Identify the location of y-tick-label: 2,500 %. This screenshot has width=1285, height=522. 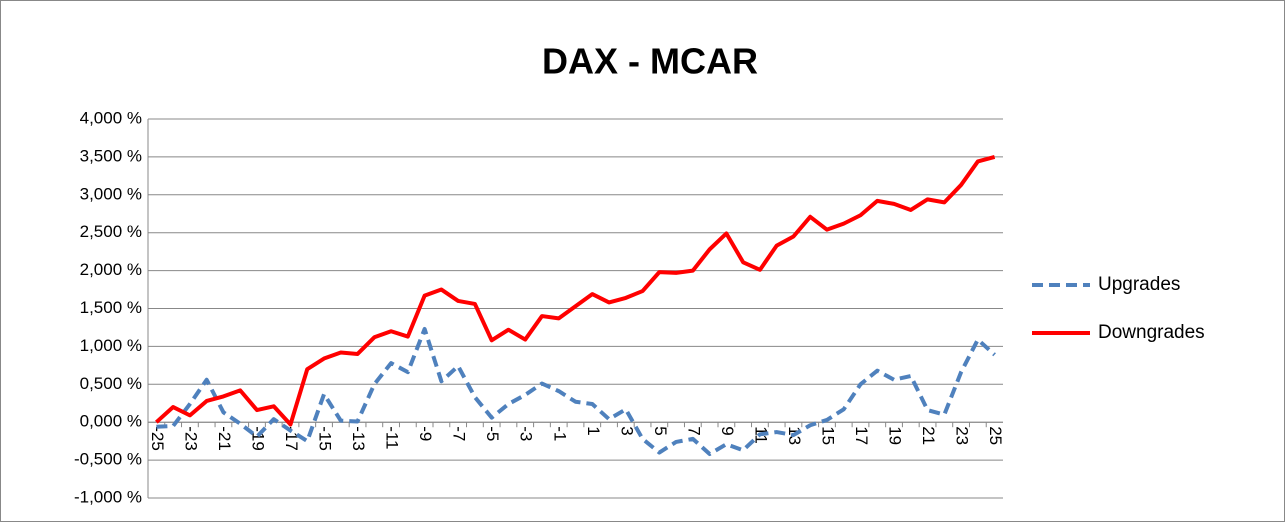
(111, 231).